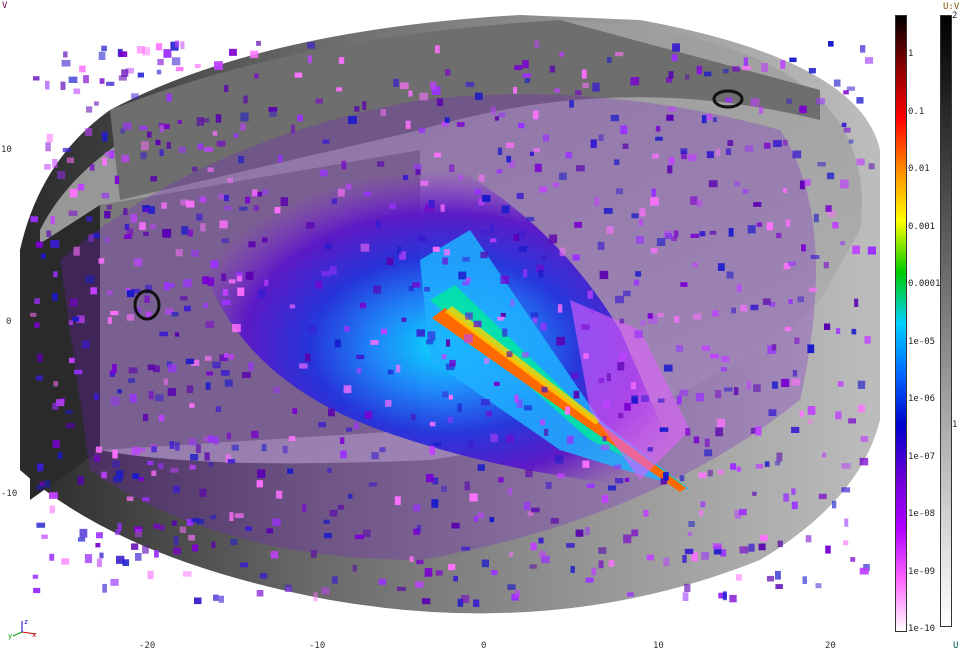 The width and height of the screenshot is (961, 652). What do you see at coordinates (9, 322) in the screenshot?
I see `v-tick-label: 0` at bounding box center [9, 322].